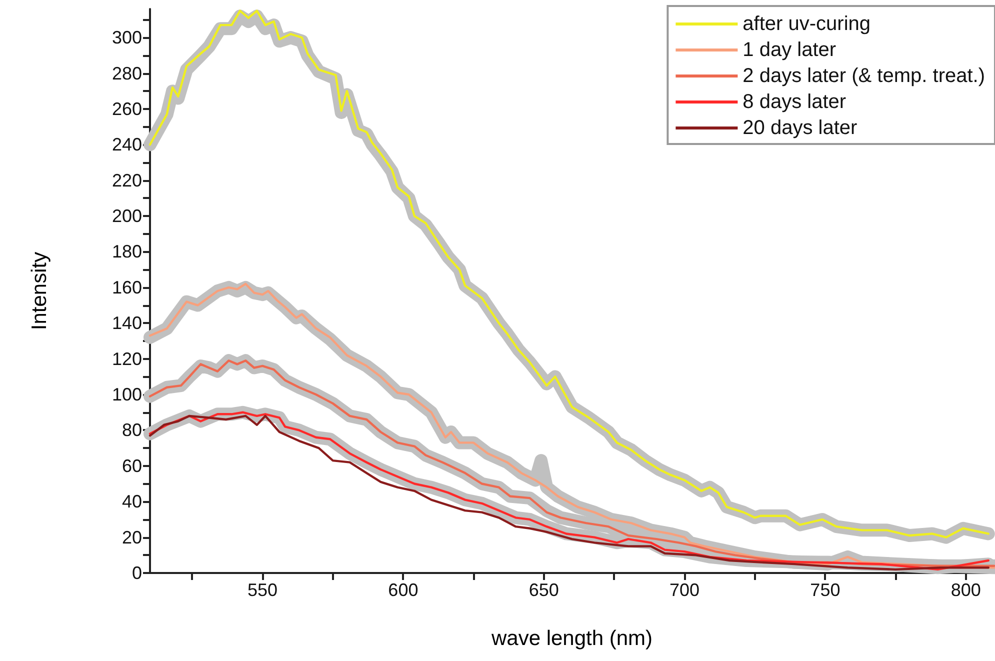 The image size is (995, 661). I want to click on x-tick-label: 750, so click(825, 590).